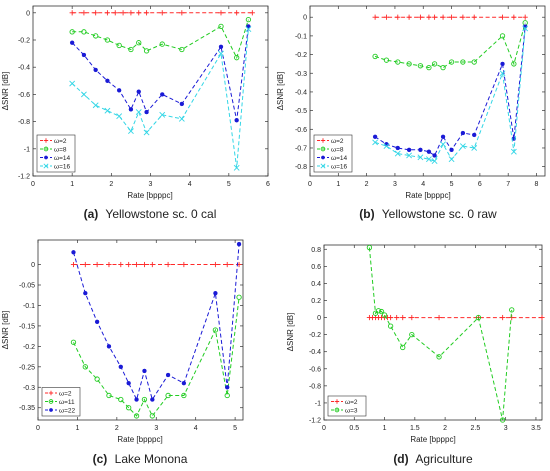 Image resolution: width=550 pixels, height=471 pixels. I want to click on y-tick-label: -0.1, so click(301, 36).